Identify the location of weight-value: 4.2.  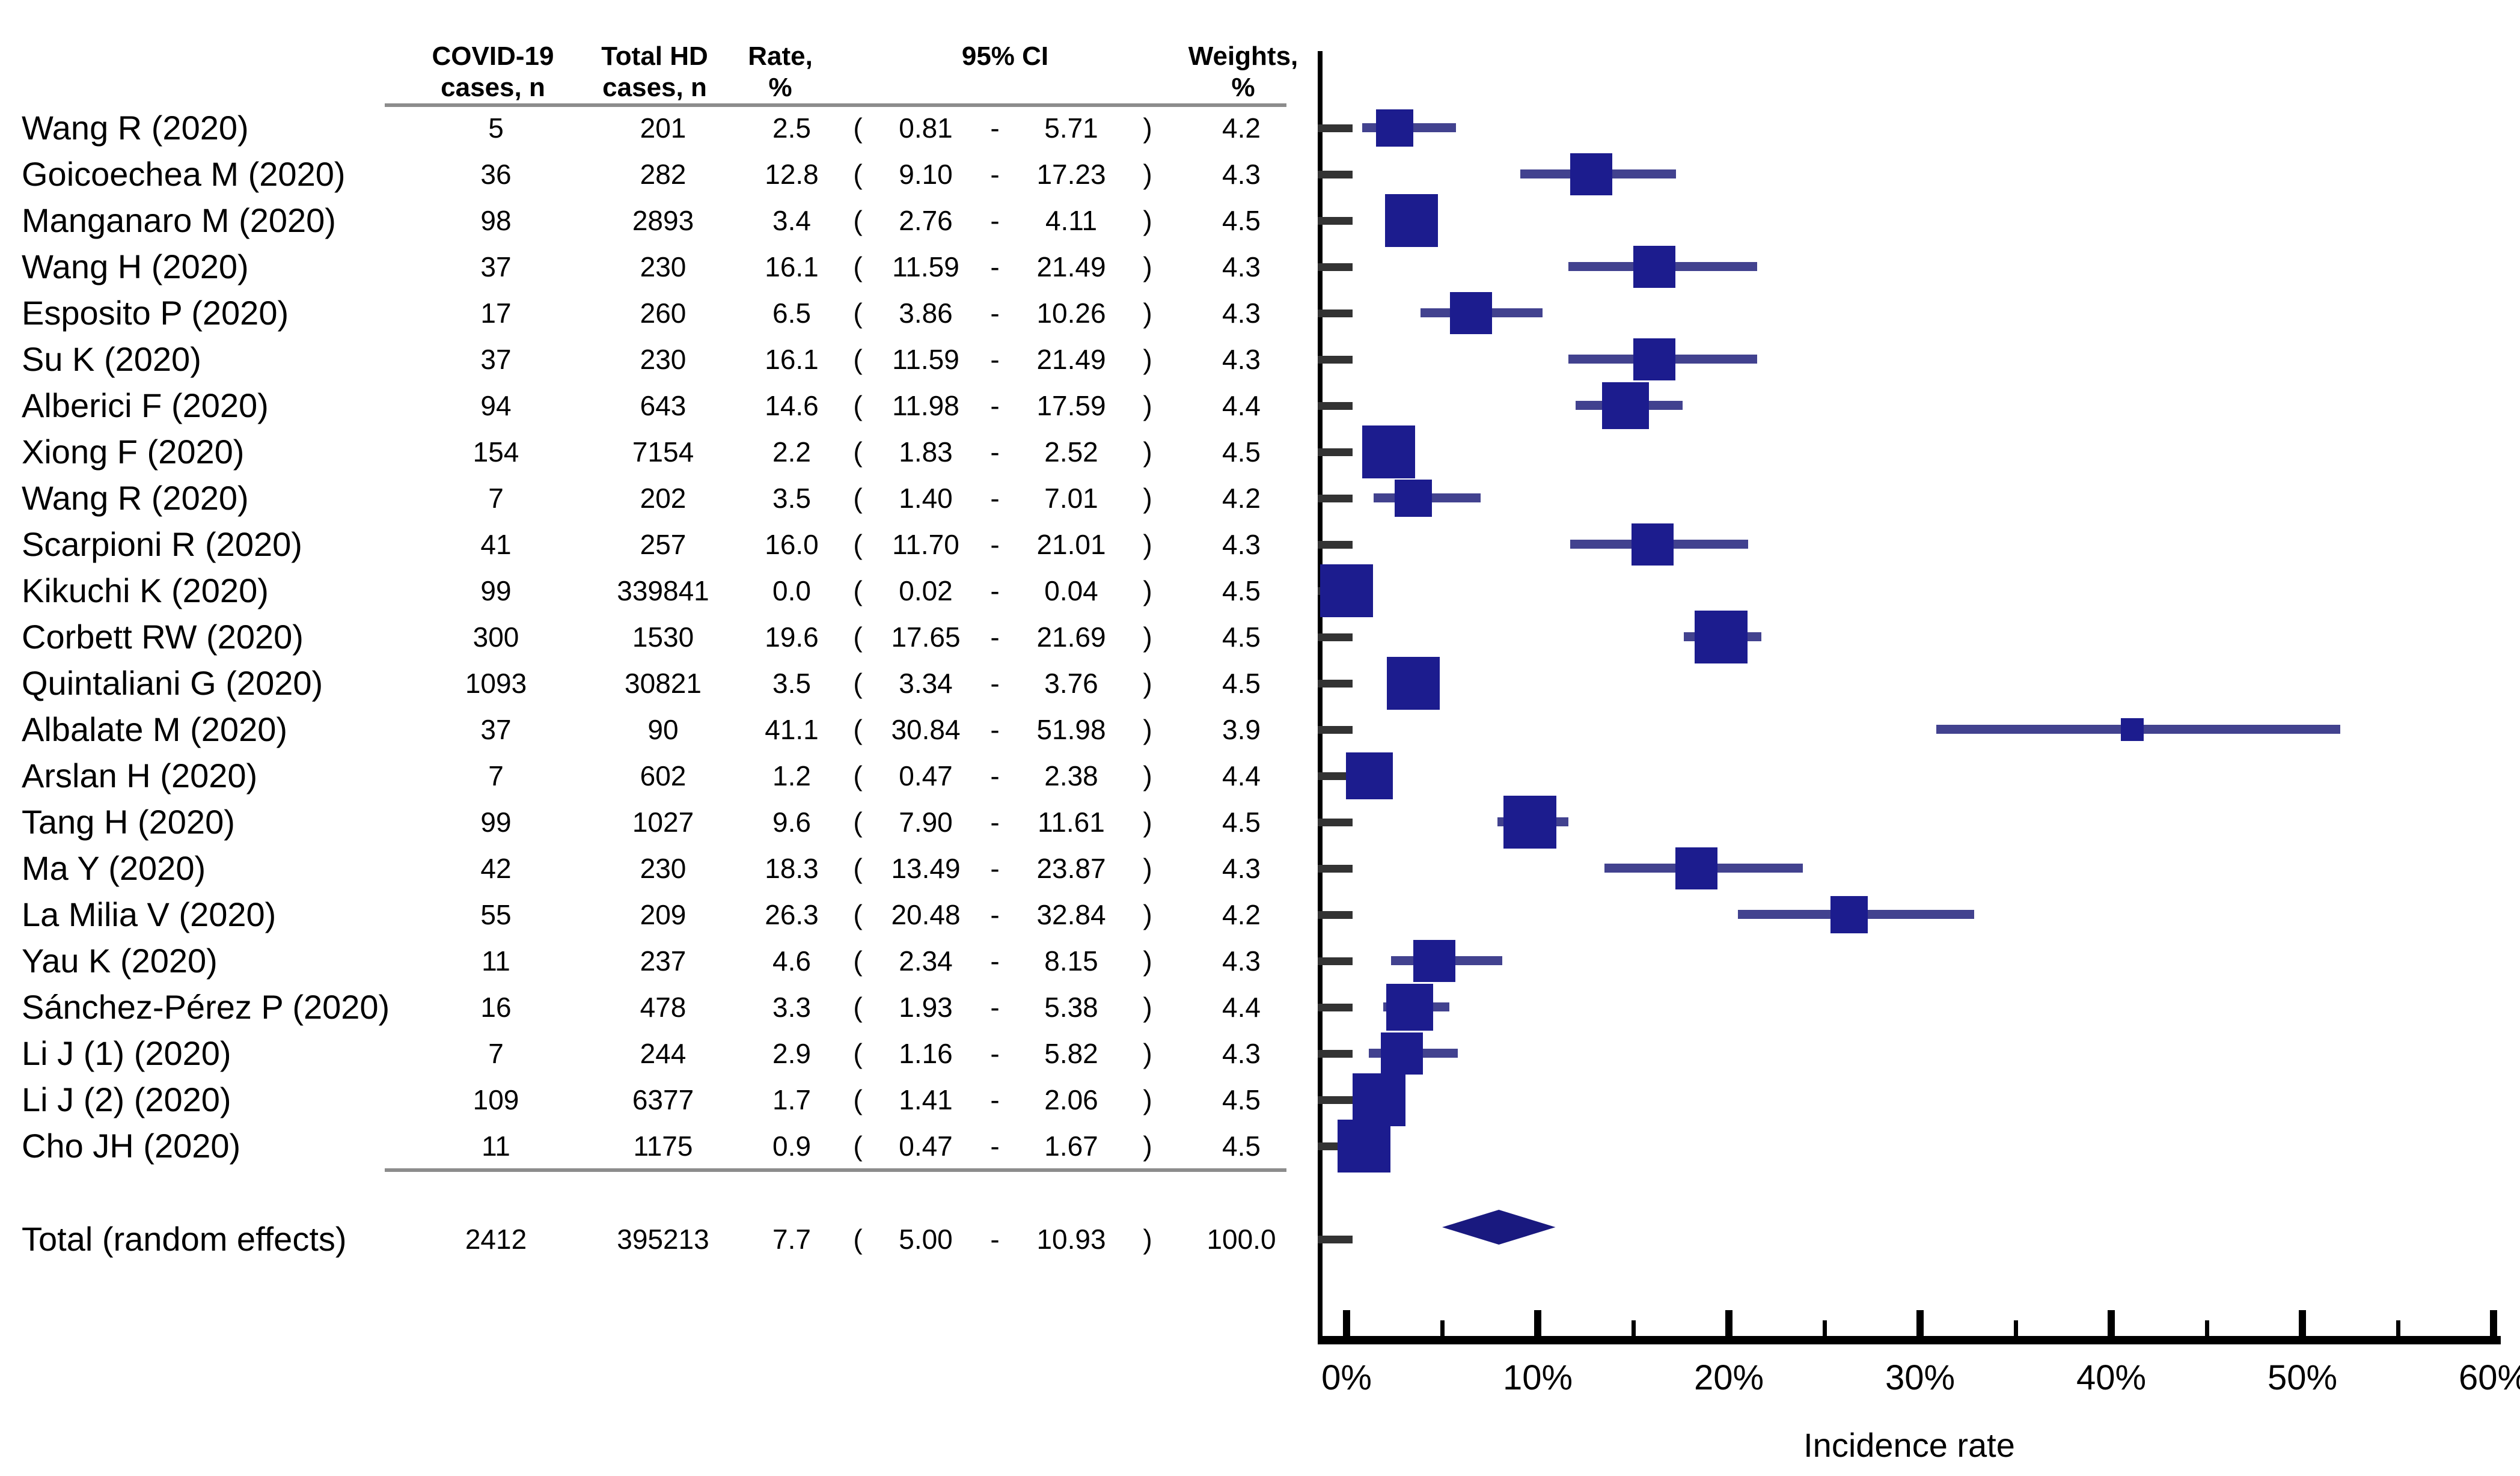
(1241, 128).